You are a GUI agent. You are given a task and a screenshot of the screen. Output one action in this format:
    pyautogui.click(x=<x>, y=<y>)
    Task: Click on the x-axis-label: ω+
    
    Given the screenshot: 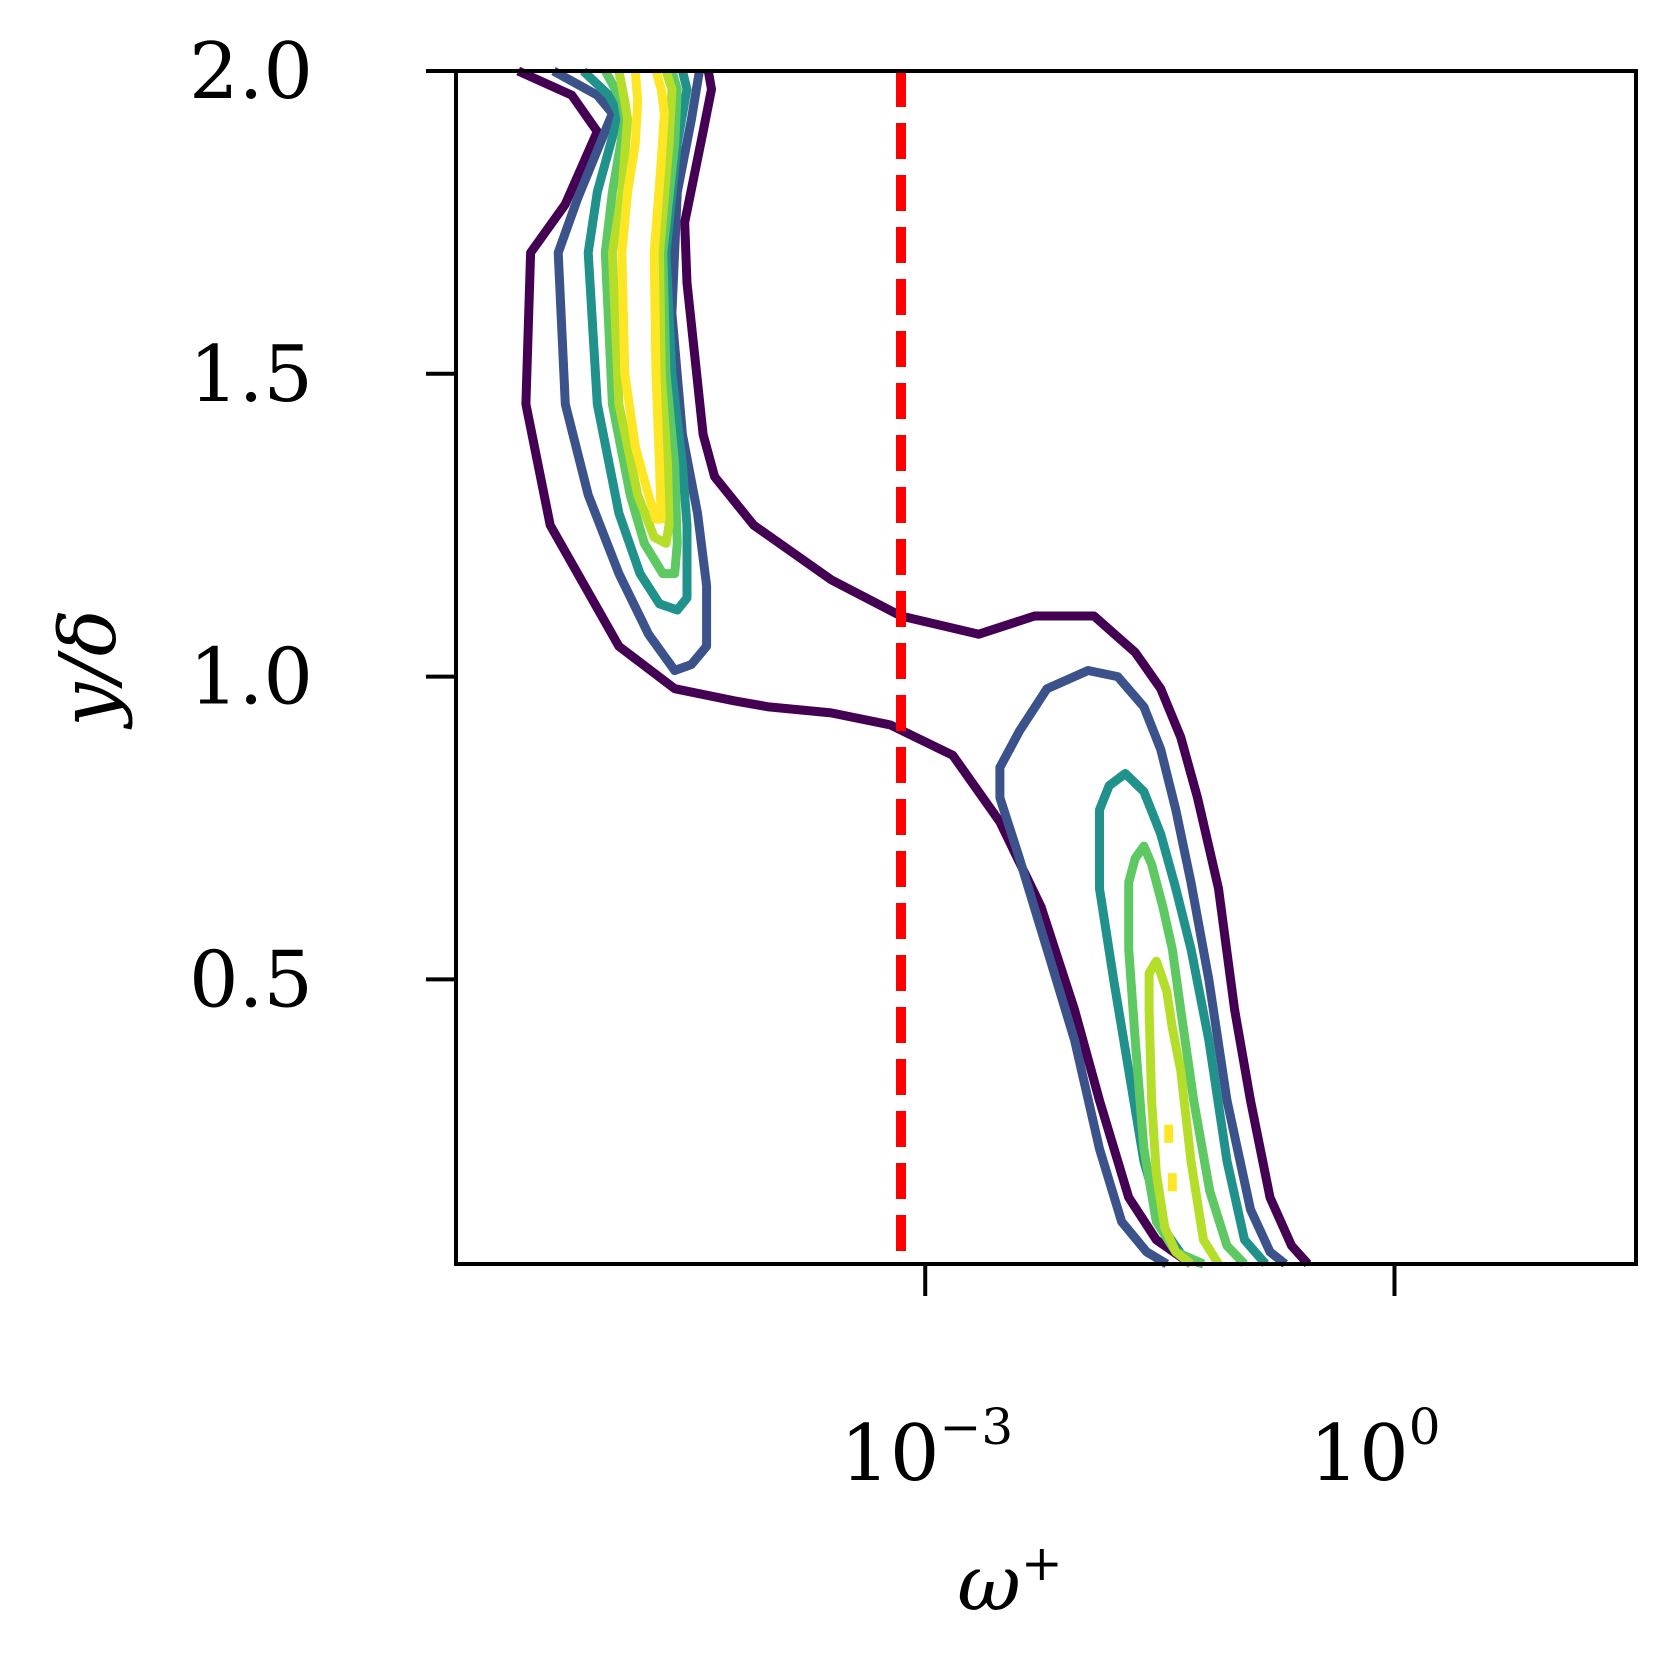 What is the action you would take?
    pyautogui.click(x=1010, y=1581)
    